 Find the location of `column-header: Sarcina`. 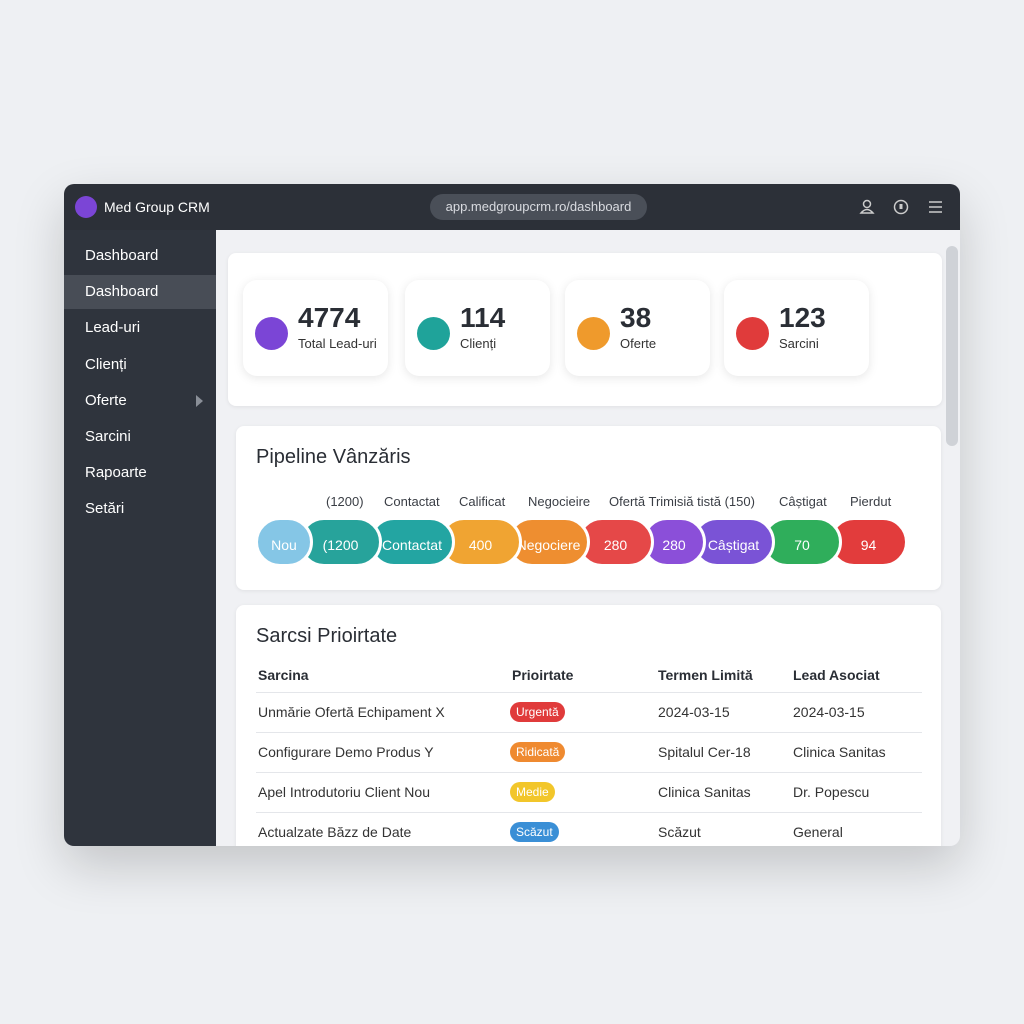

column-header: Sarcina is located at coordinates (283, 675).